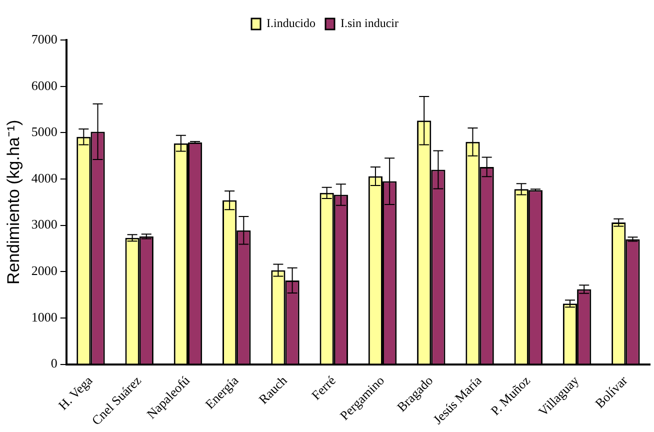 This screenshot has width=654, height=432. Describe the element at coordinates (44, 38) in the screenshot. I see `y-tick-label: 7000` at that location.